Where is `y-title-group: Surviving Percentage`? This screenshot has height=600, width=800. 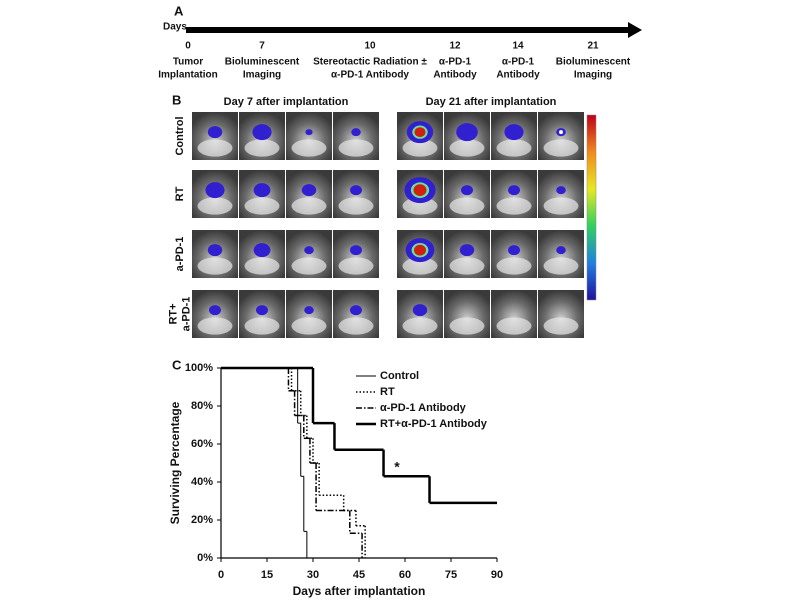
y-title-group: Surviving Percentage is located at coordinates (175, 462).